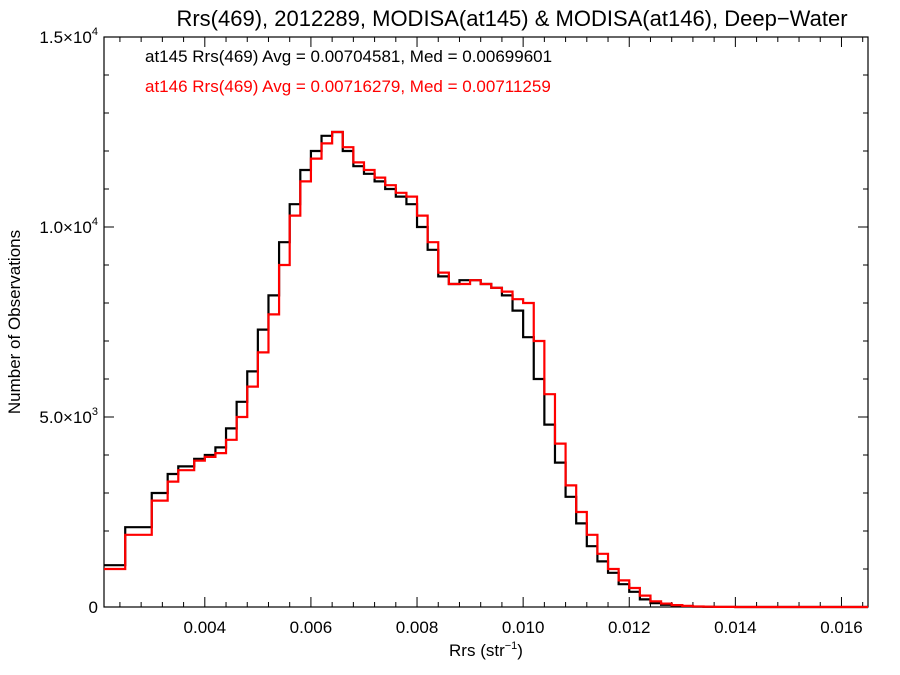 Image resolution: width=900 pixels, height=675 pixels. I want to click on y-axis-label: Number of Observations, so click(14, 322).